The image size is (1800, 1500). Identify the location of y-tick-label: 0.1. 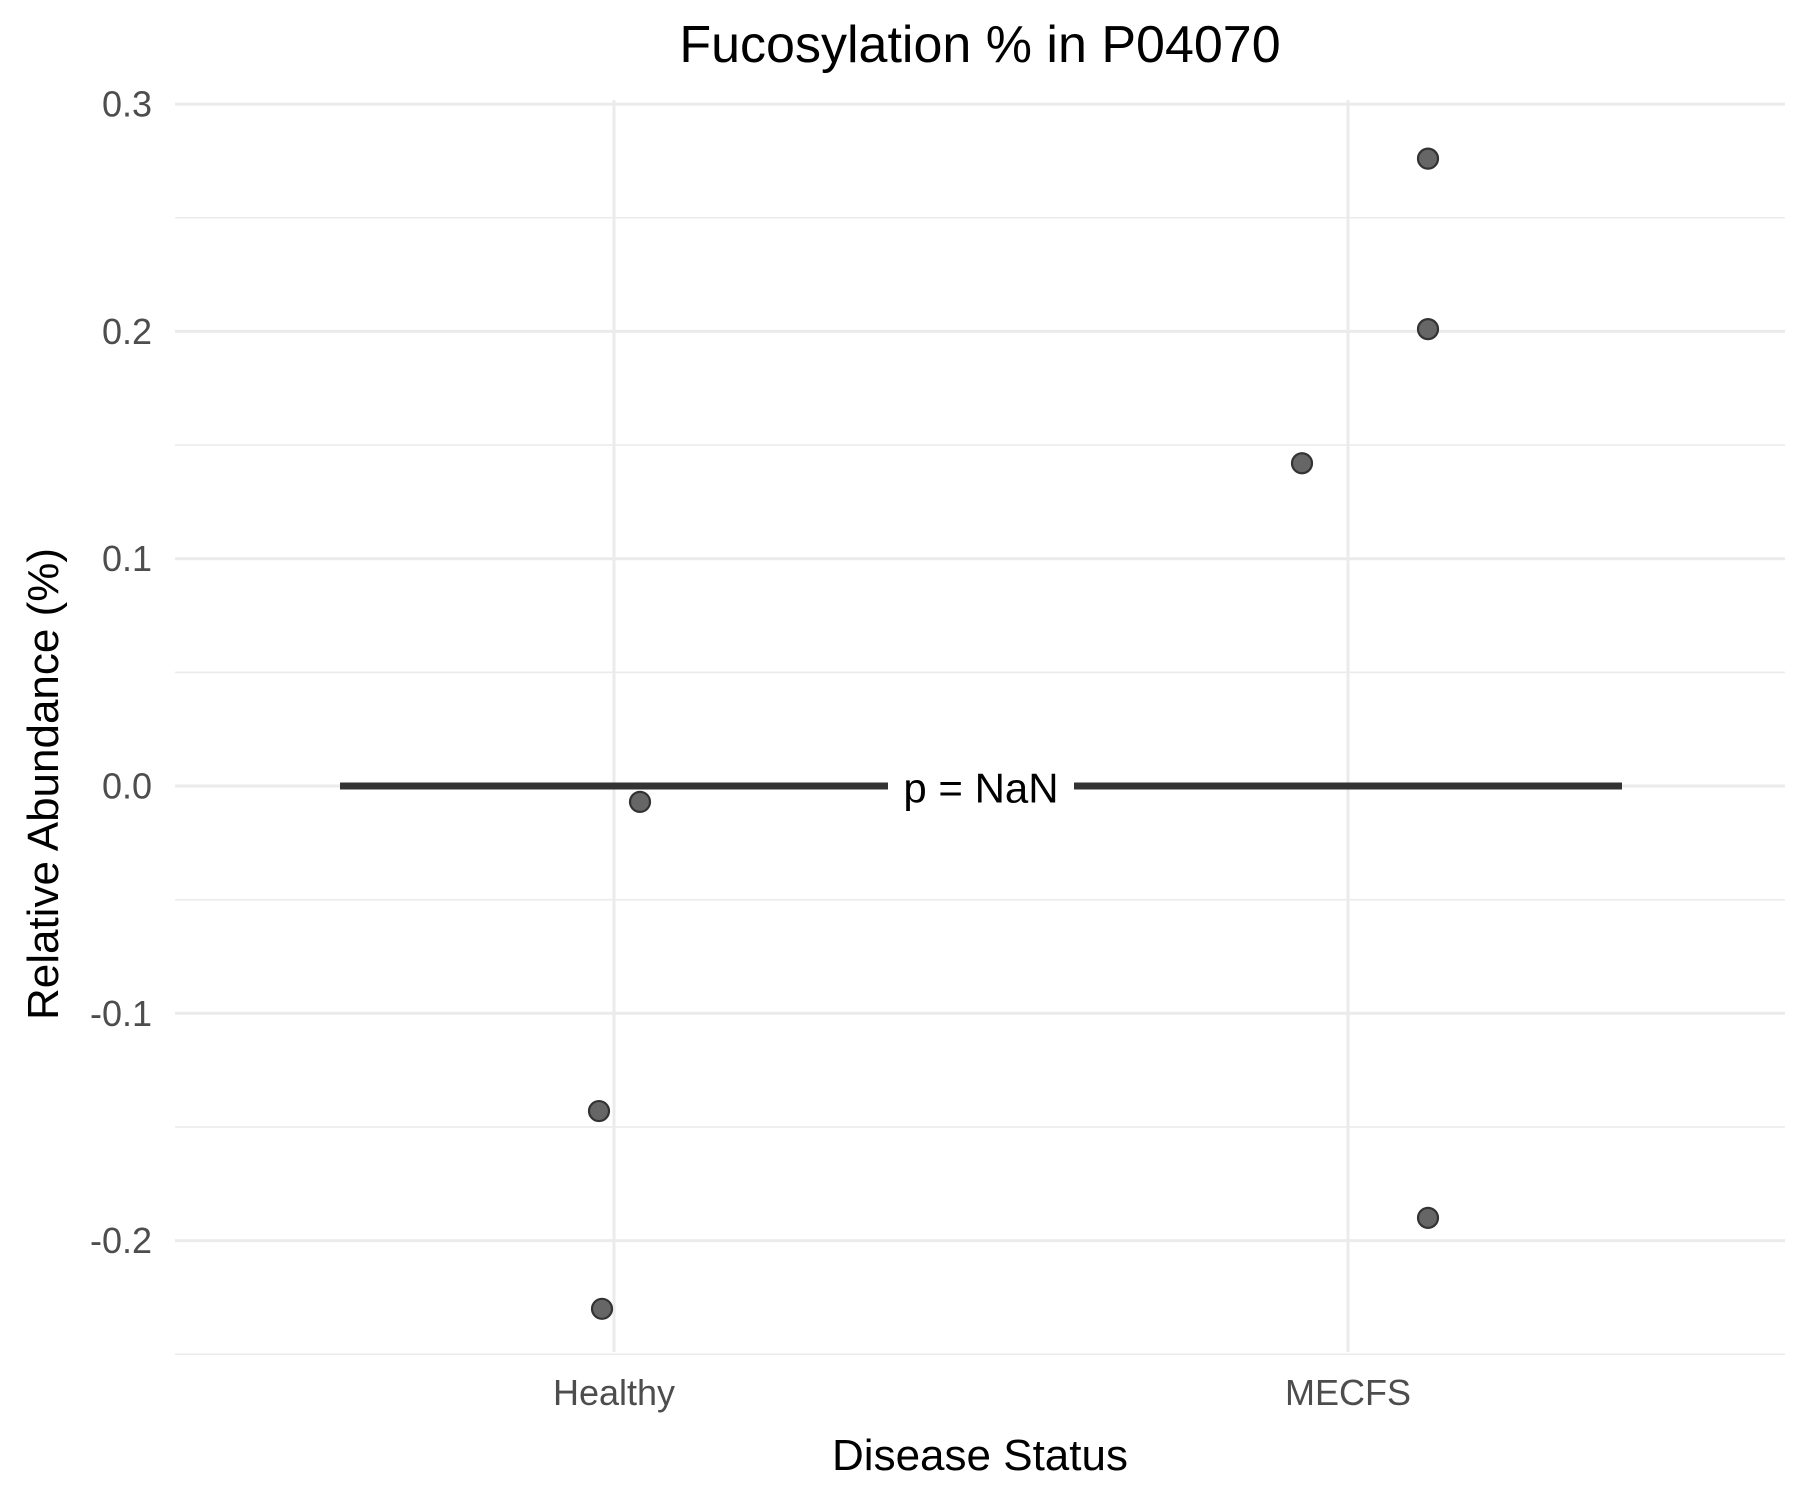
(127, 558).